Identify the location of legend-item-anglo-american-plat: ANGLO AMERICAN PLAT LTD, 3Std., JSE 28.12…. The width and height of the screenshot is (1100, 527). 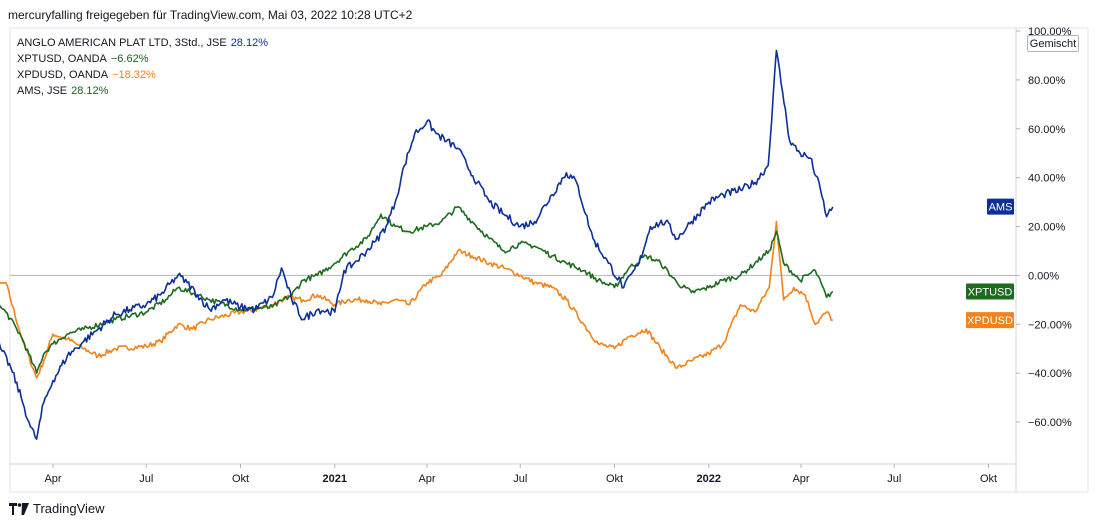
(142, 43).